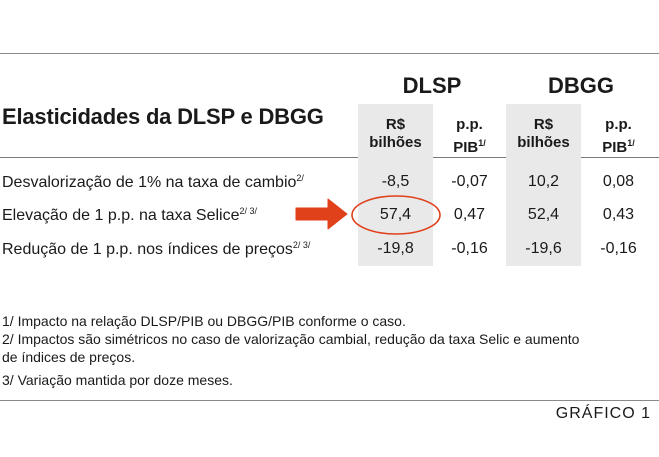 This screenshot has width=659, height=457. Describe the element at coordinates (618, 136) in the screenshot. I see `subheader-dbgg-pp: p.p. PIB1/` at that location.